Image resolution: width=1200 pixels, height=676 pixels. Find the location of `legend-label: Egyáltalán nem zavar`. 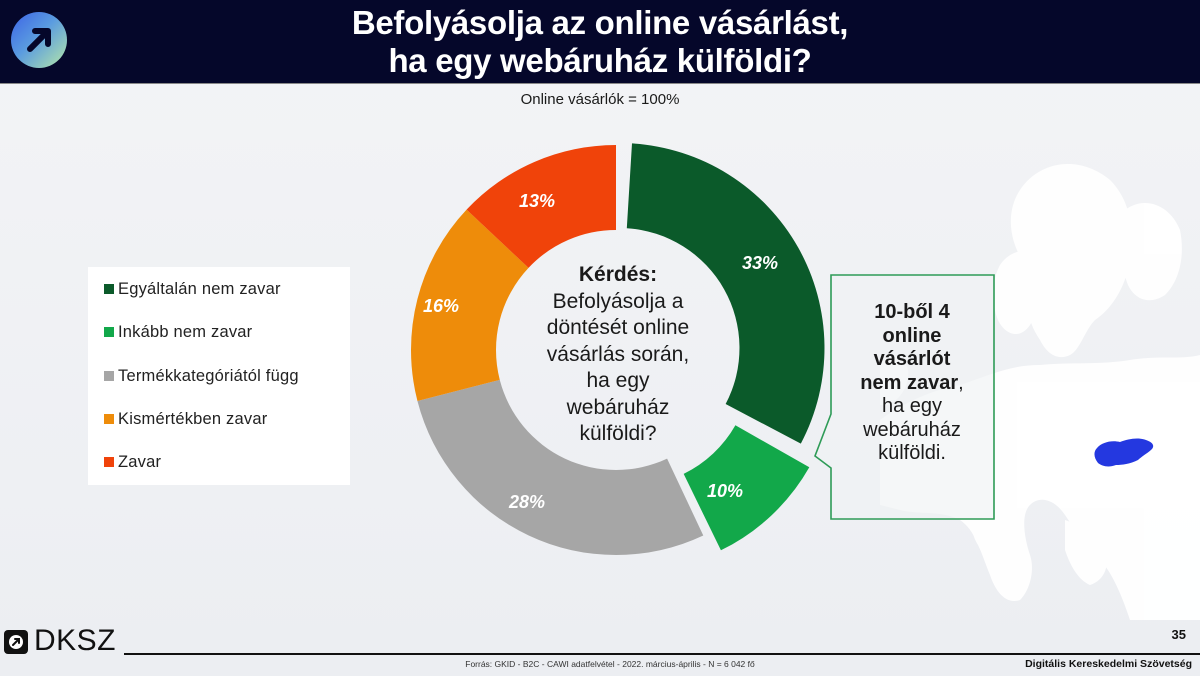

legend-label: Egyáltalán nem zavar is located at coordinates (199, 288).